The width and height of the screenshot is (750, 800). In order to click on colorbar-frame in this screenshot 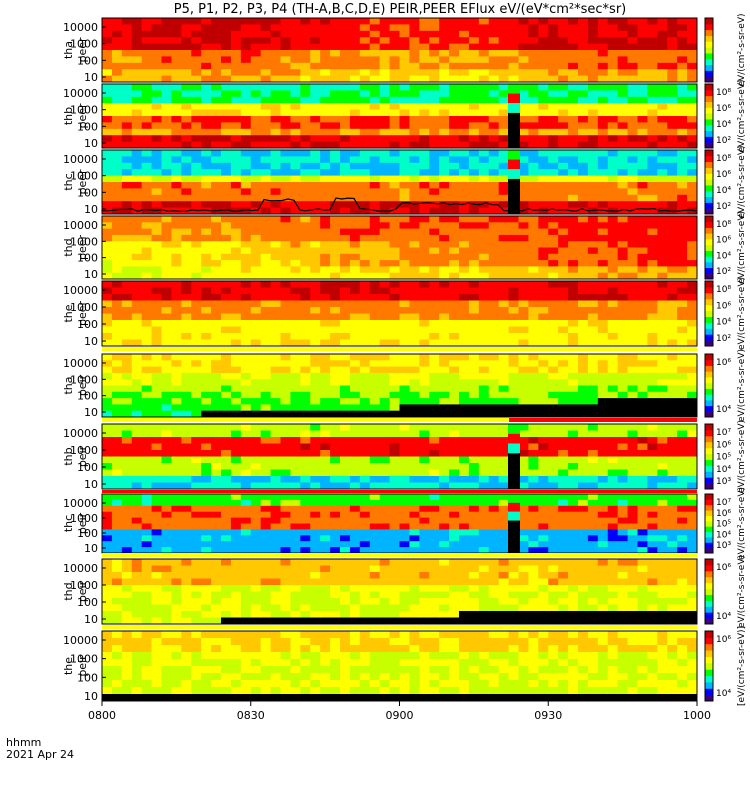, I will do `click(709, 182)`.